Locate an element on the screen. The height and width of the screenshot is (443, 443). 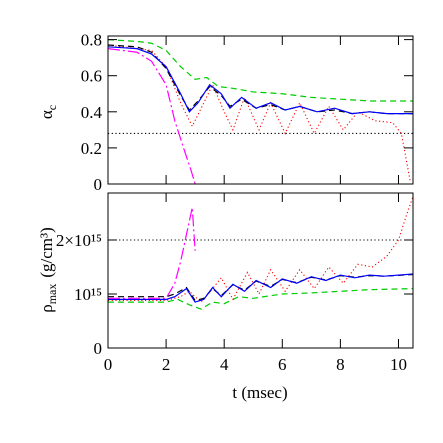
x-tick-label: 4 is located at coordinates (224, 364).